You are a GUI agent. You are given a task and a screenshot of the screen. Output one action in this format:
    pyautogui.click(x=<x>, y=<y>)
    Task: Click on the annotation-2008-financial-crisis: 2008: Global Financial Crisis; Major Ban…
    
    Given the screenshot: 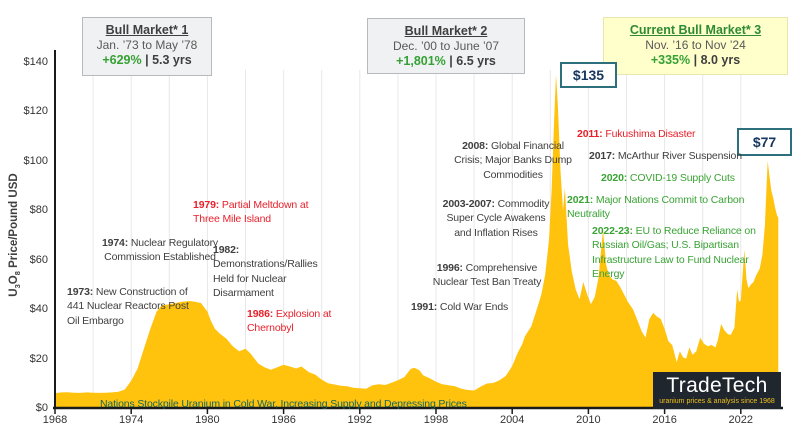 What is the action you would take?
    pyautogui.click(x=513, y=160)
    